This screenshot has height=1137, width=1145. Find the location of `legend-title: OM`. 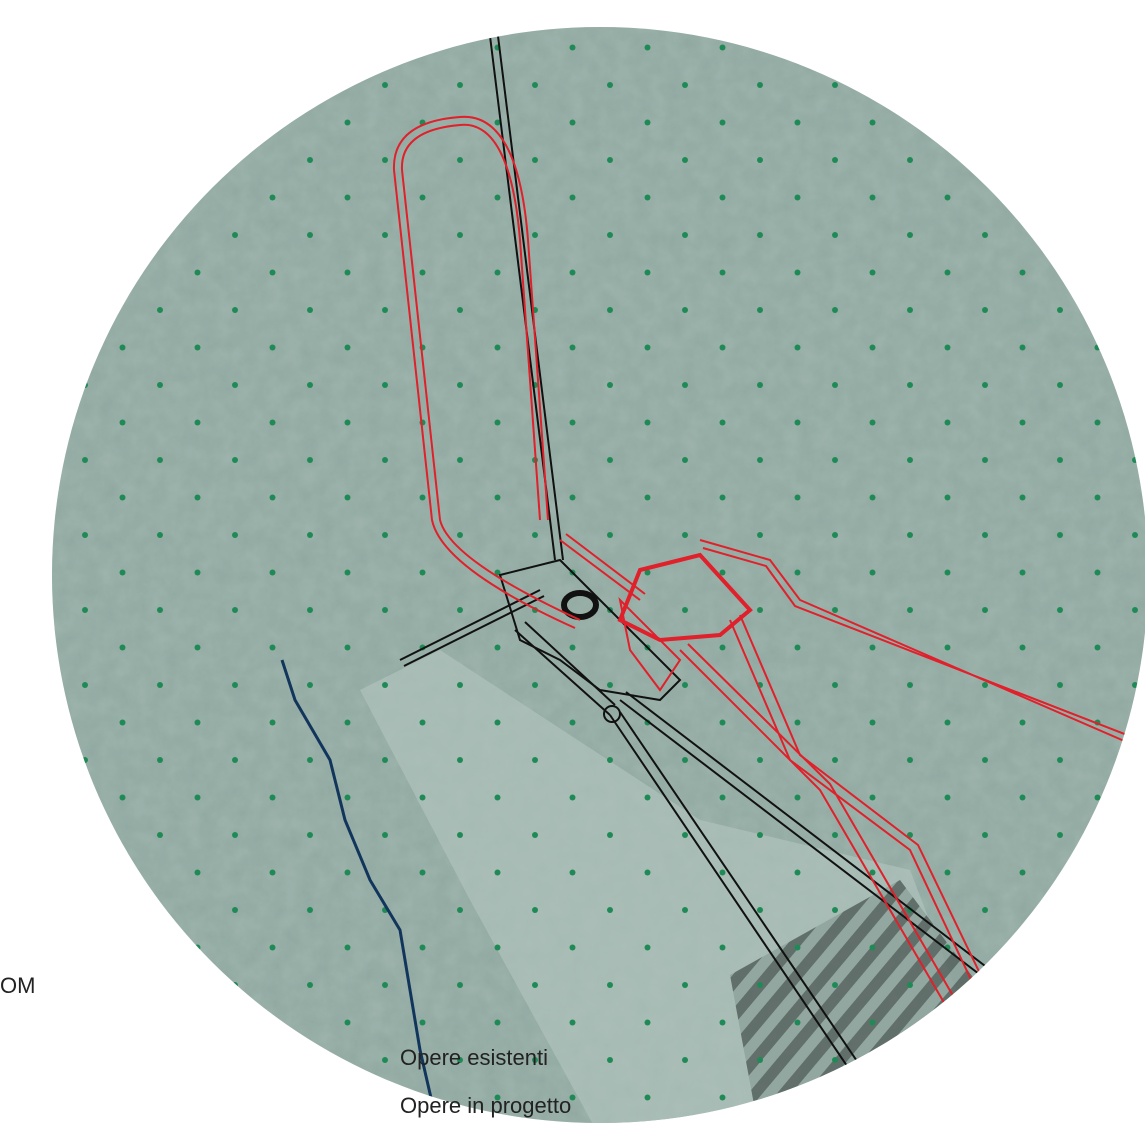

legend-title: OM is located at coordinates (17, 985).